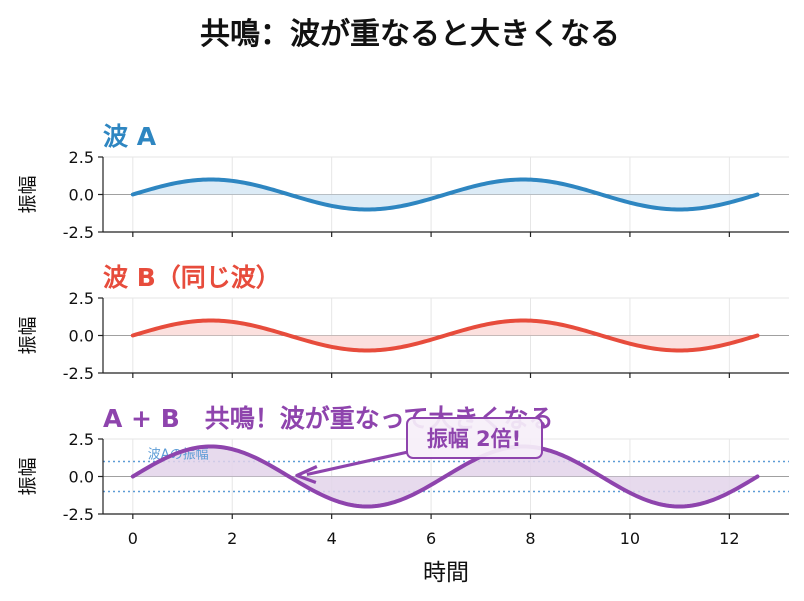 Image resolution: width=804 pixels, height=601 pixels. What do you see at coordinates (306, 475) in the screenshot?
I see `annotation-arrowhead` at bounding box center [306, 475].